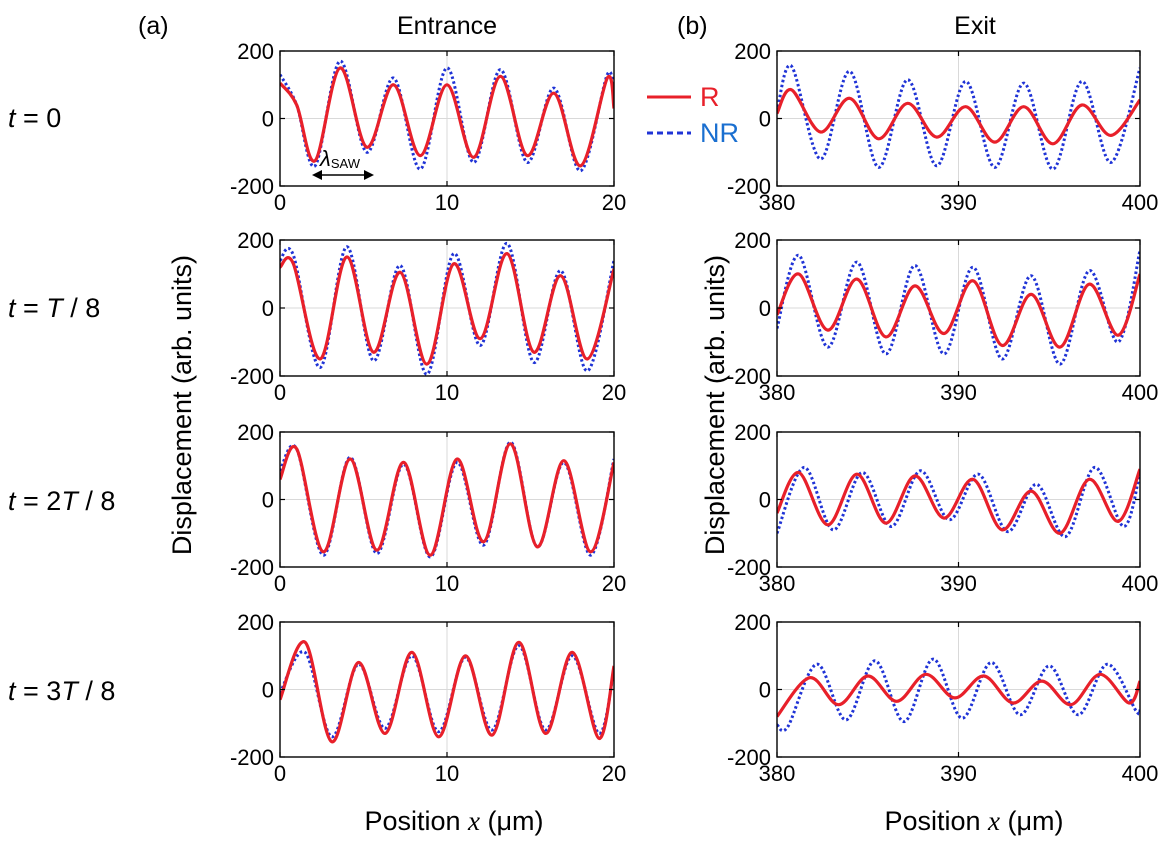  I want to click on row-label-3: t = 3T / 8, so click(61, 691).